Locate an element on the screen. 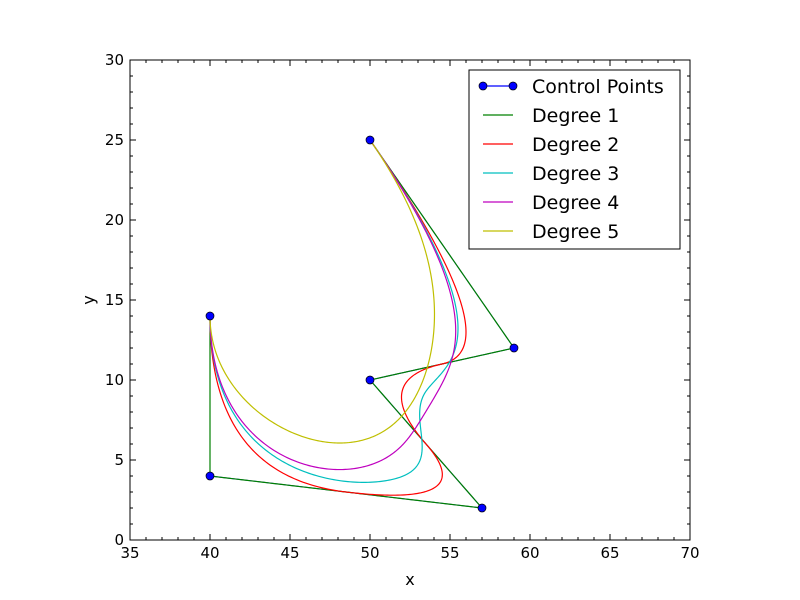 Image resolution: width=800 pixels, height=600 pixels. y-tick-label: 25 is located at coordinates (114, 140).